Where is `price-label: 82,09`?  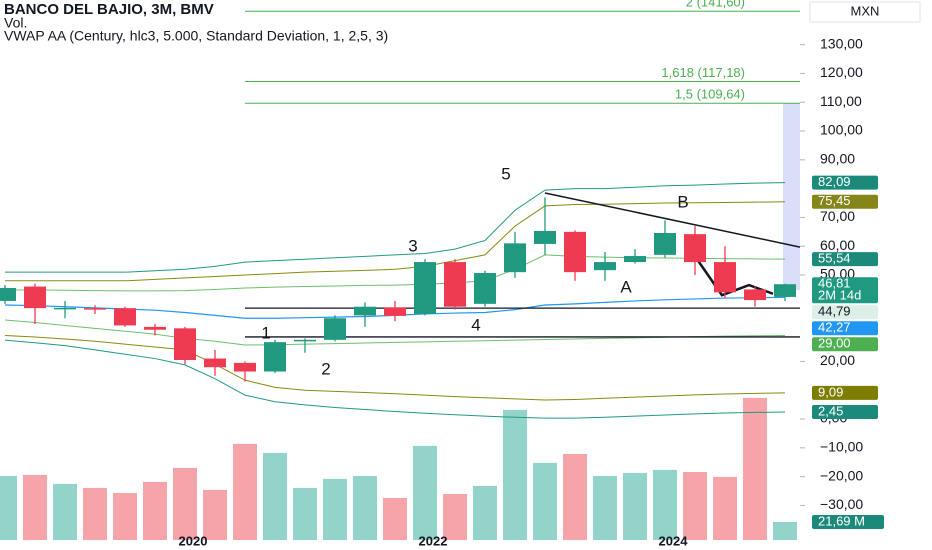 price-label: 82,09 is located at coordinates (834, 181).